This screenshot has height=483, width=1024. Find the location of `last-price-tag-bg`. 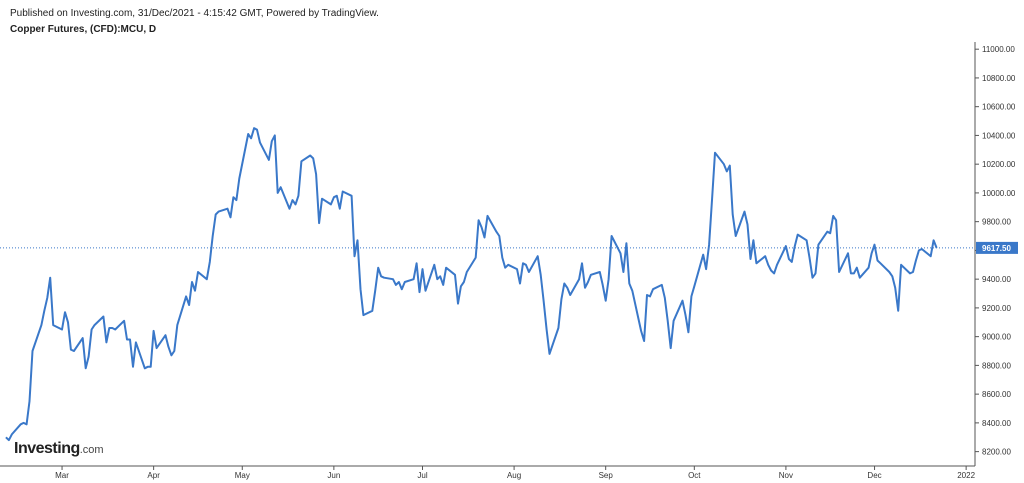

last-price-tag-bg is located at coordinates (997, 247).